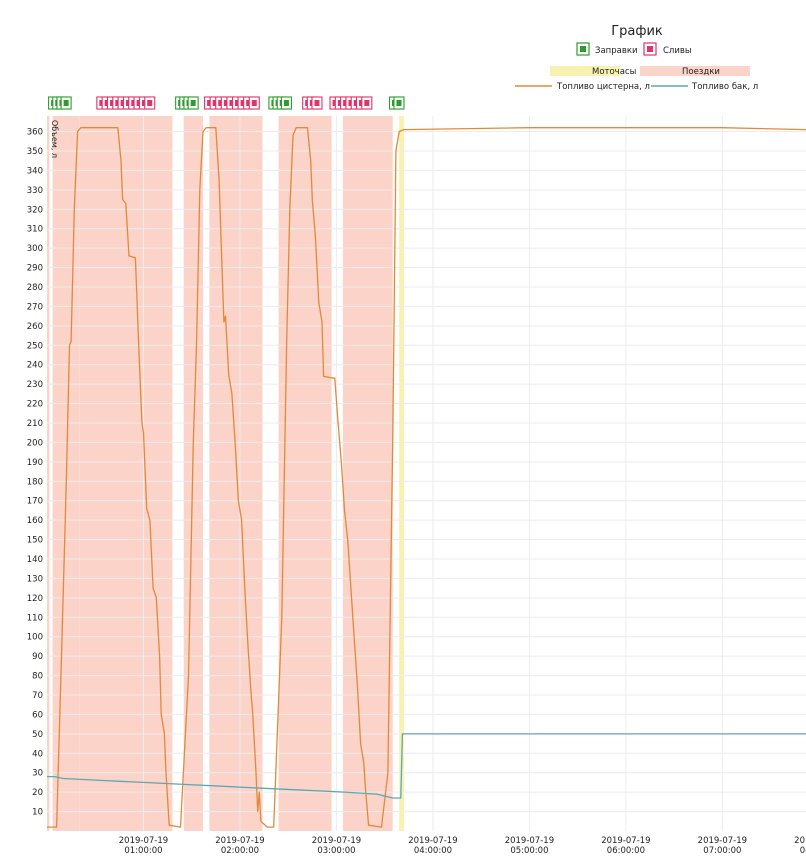 The width and height of the screenshot is (806, 865). What do you see at coordinates (35, 191) in the screenshot?
I see `y-tick-label: 330` at bounding box center [35, 191].